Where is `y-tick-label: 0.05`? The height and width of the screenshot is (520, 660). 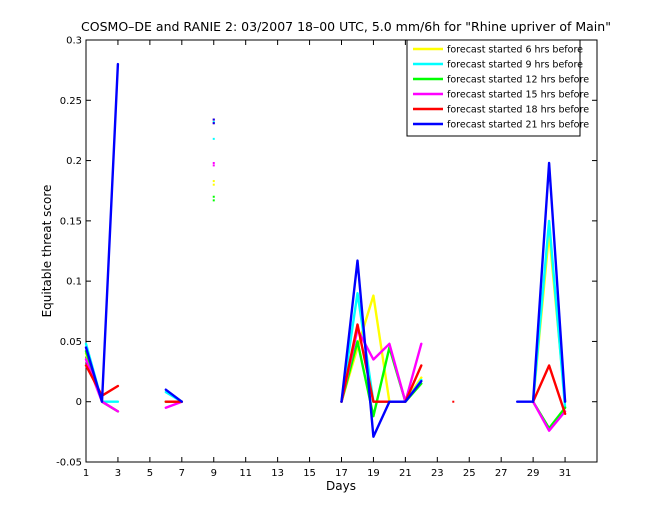
y-tick-label: 0.05 is located at coordinates (71, 342).